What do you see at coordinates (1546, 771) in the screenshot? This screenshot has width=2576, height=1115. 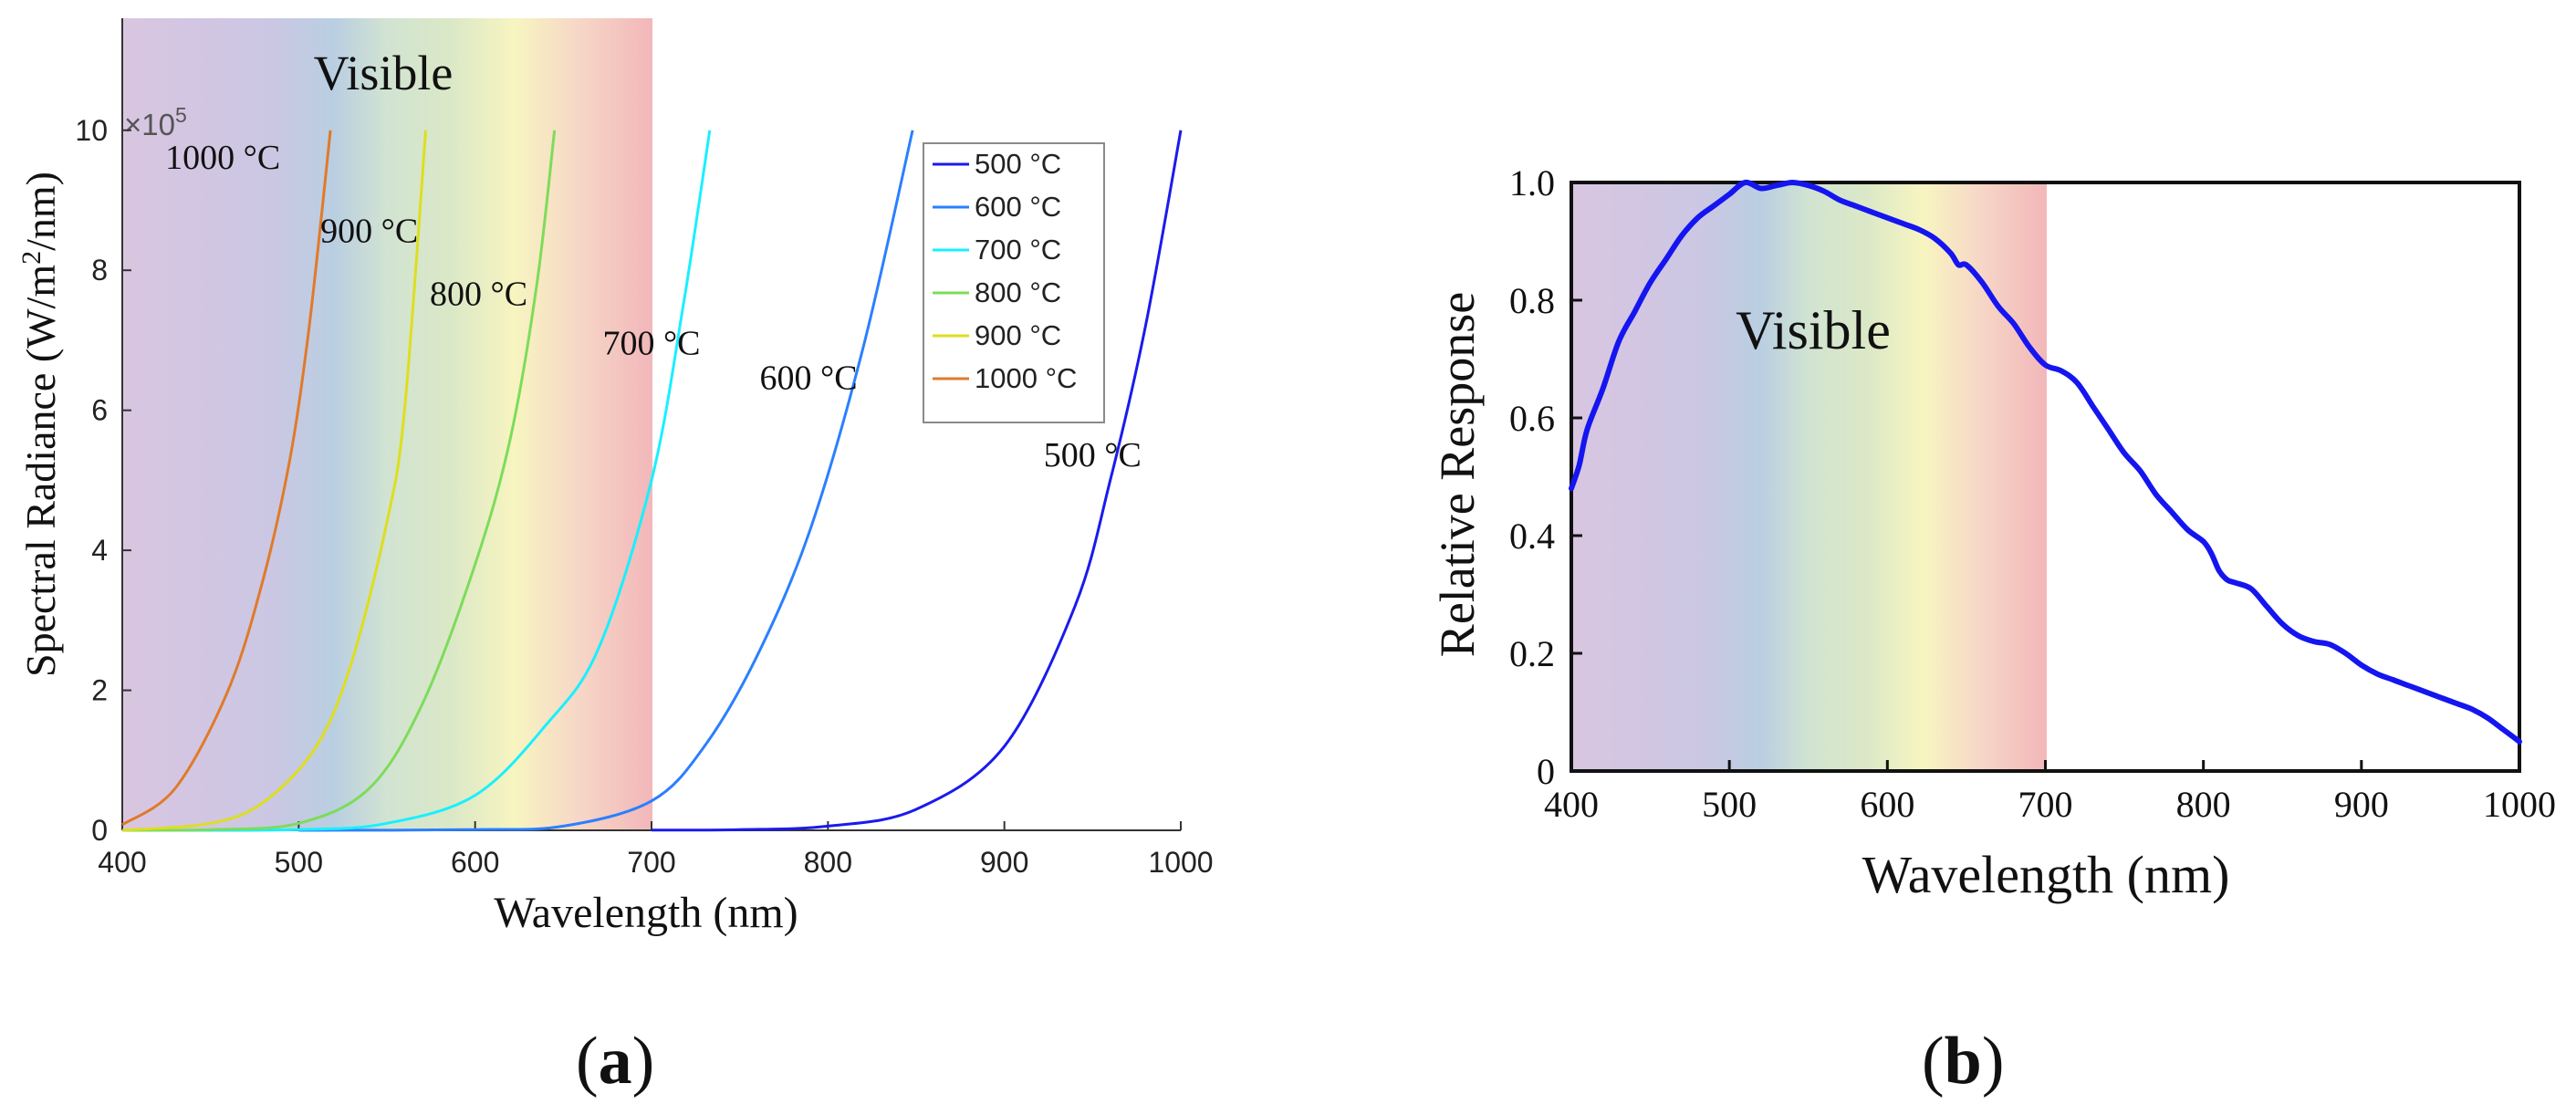 I see `chart-b-y-tick-label: 0` at bounding box center [1546, 771].